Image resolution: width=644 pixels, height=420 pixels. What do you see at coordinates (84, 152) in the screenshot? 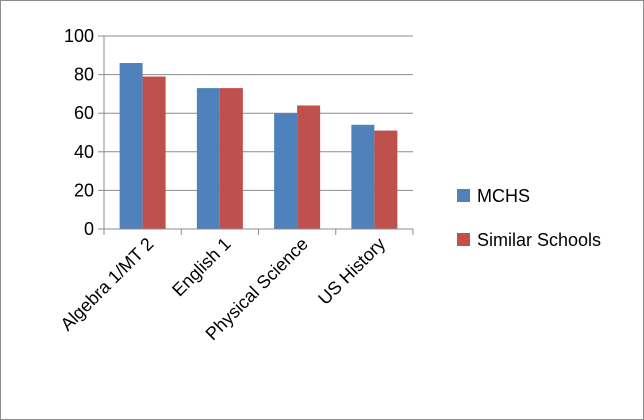
I see `y-tick-label: 40` at bounding box center [84, 152].